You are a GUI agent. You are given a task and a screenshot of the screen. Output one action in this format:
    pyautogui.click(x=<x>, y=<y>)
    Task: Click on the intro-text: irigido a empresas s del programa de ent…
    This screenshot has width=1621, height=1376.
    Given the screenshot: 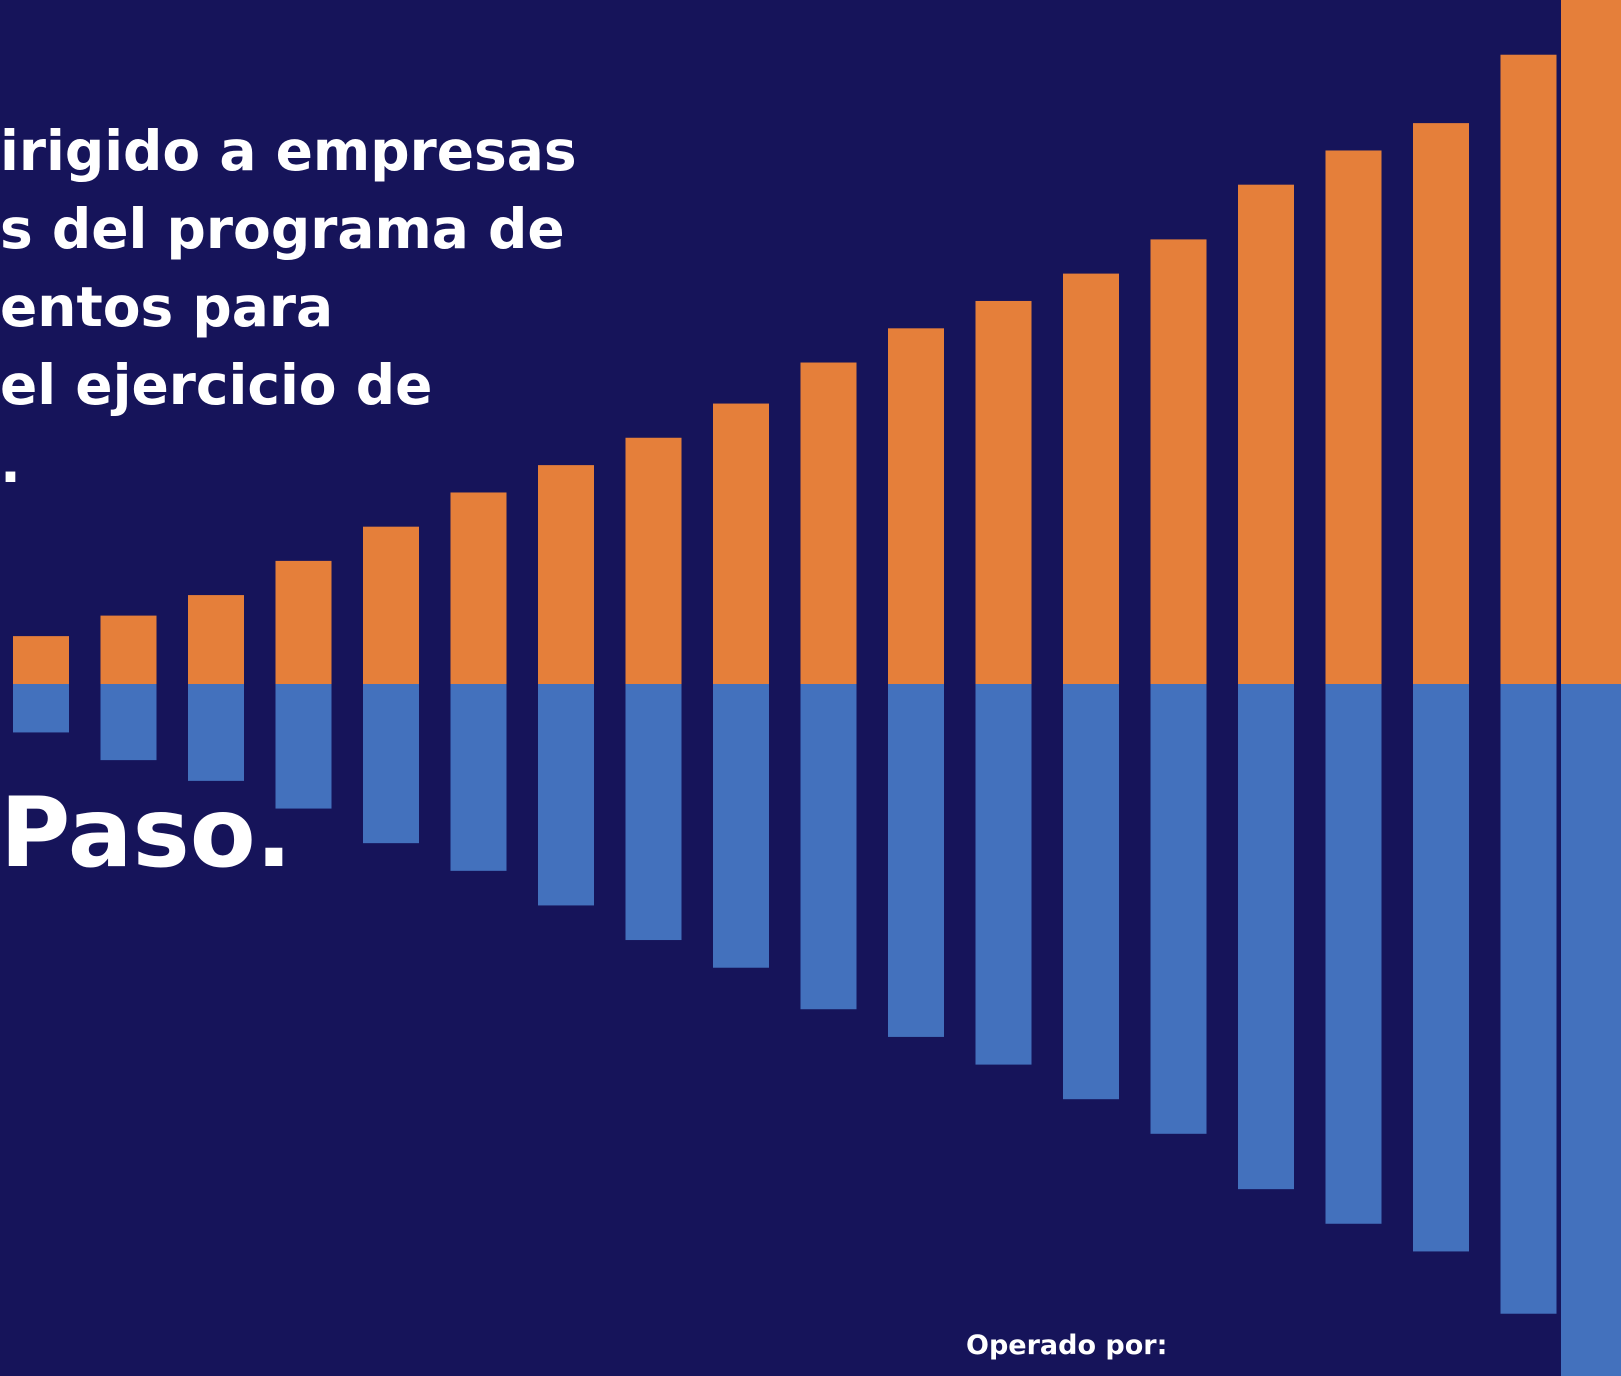 What is the action you would take?
    pyautogui.click(x=288, y=307)
    